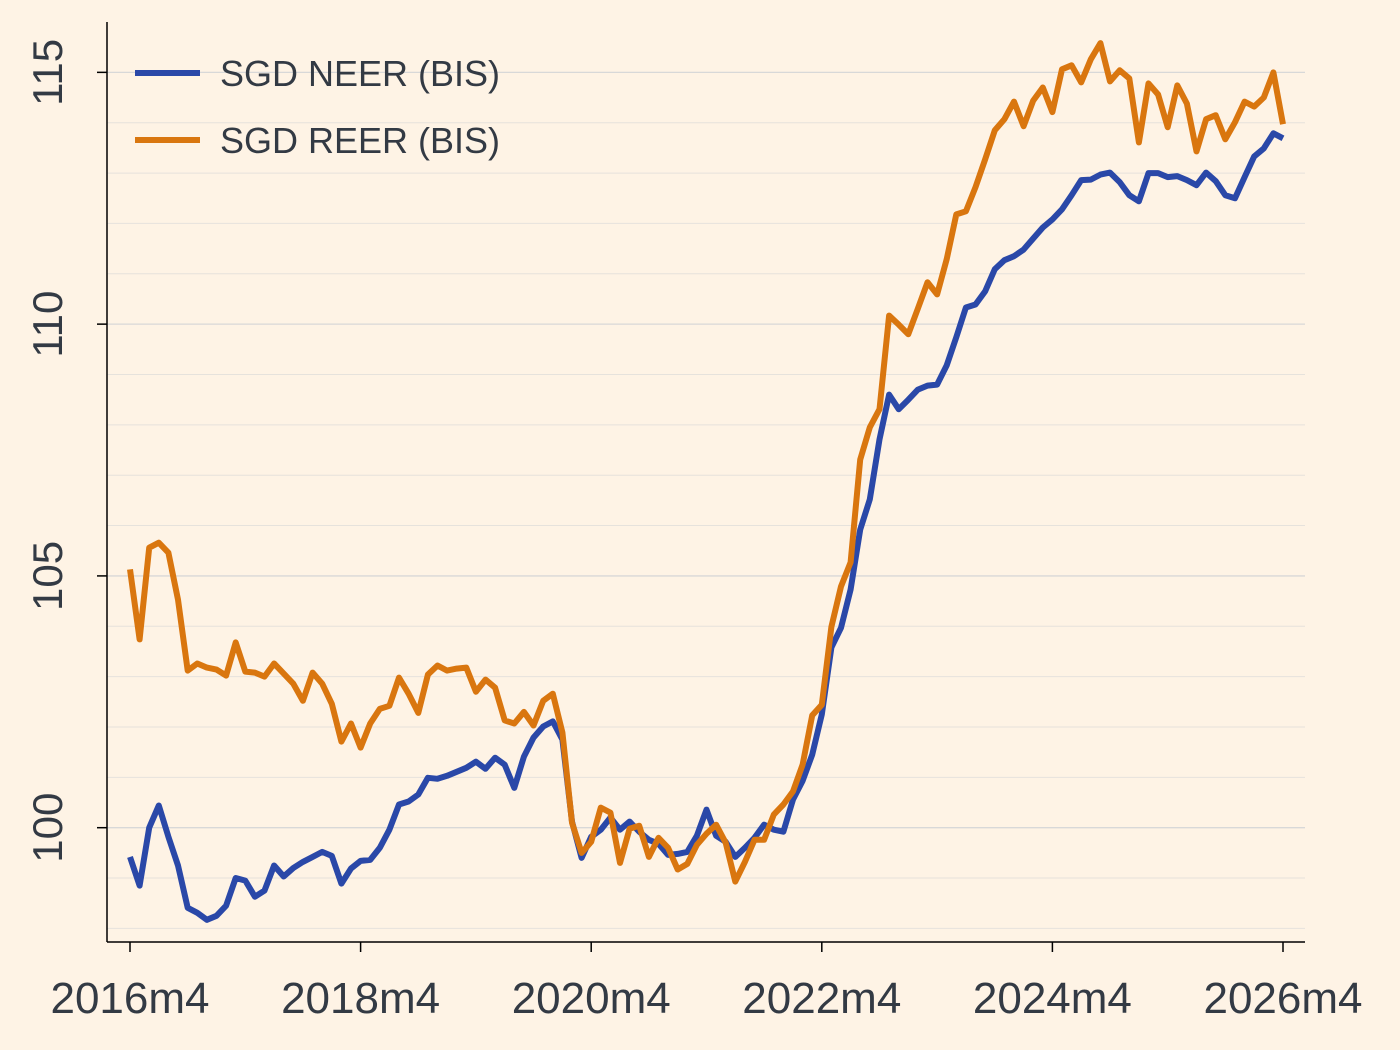 This screenshot has height=1050, width=1400. What do you see at coordinates (360, 73) in the screenshot?
I see `legend-label: SGD NEER (BIS)` at bounding box center [360, 73].